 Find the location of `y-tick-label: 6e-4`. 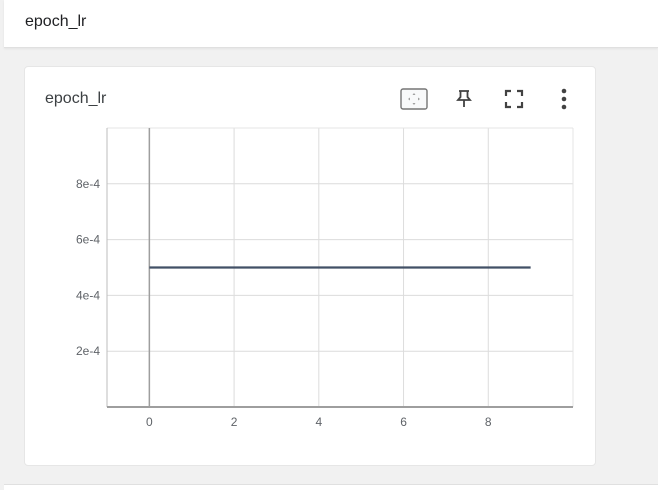

y-tick-label: 6e-4 is located at coordinates (88, 240).